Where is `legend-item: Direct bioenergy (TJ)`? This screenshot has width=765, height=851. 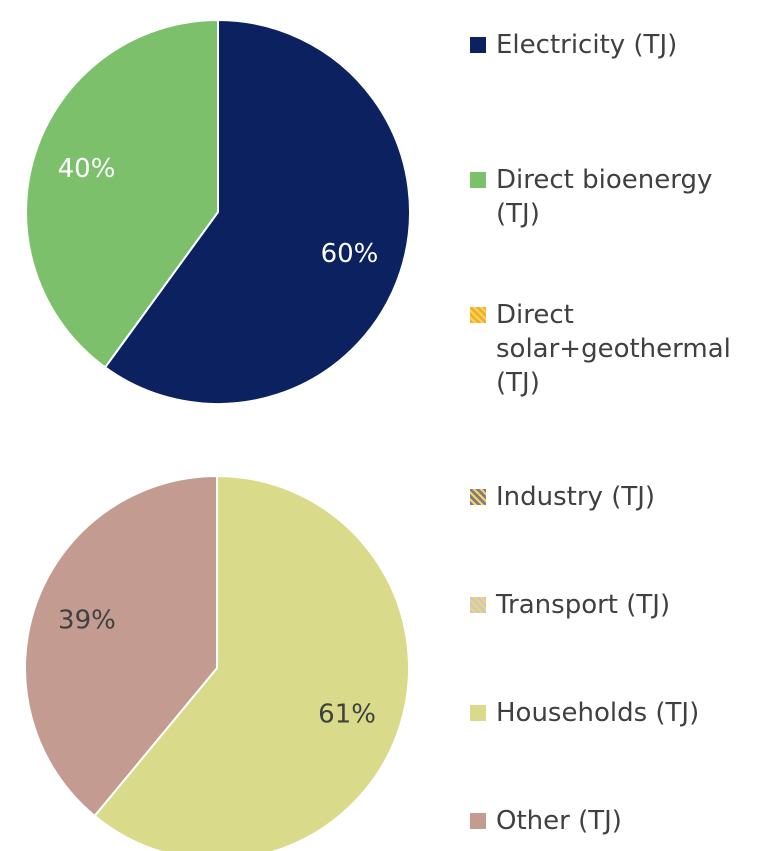 legend-item: Direct bioenergy (TJ) is located at coordinates (616, 197).